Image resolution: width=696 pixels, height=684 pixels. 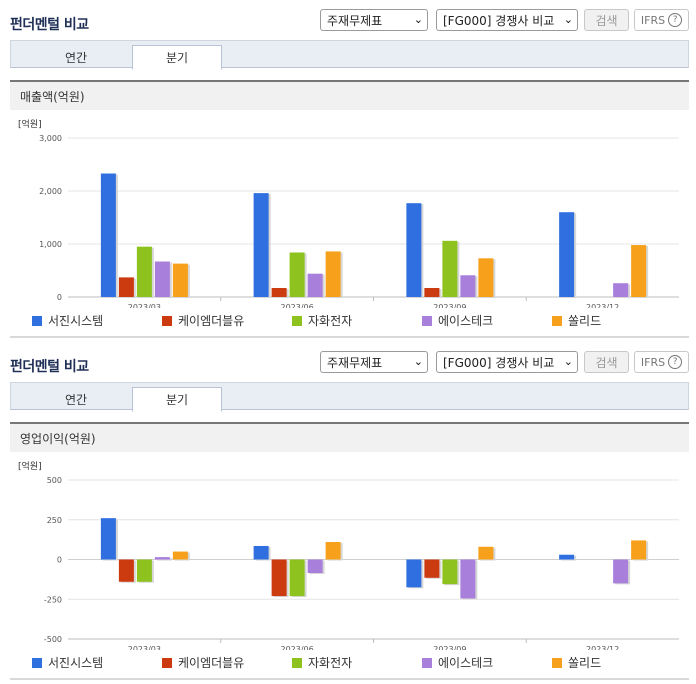 What do you see at coordinates (499, 362) in the screenshot?
I see `compare-group-value: [FG000] 경쟁사 비교` at bounding box center [499, 362].